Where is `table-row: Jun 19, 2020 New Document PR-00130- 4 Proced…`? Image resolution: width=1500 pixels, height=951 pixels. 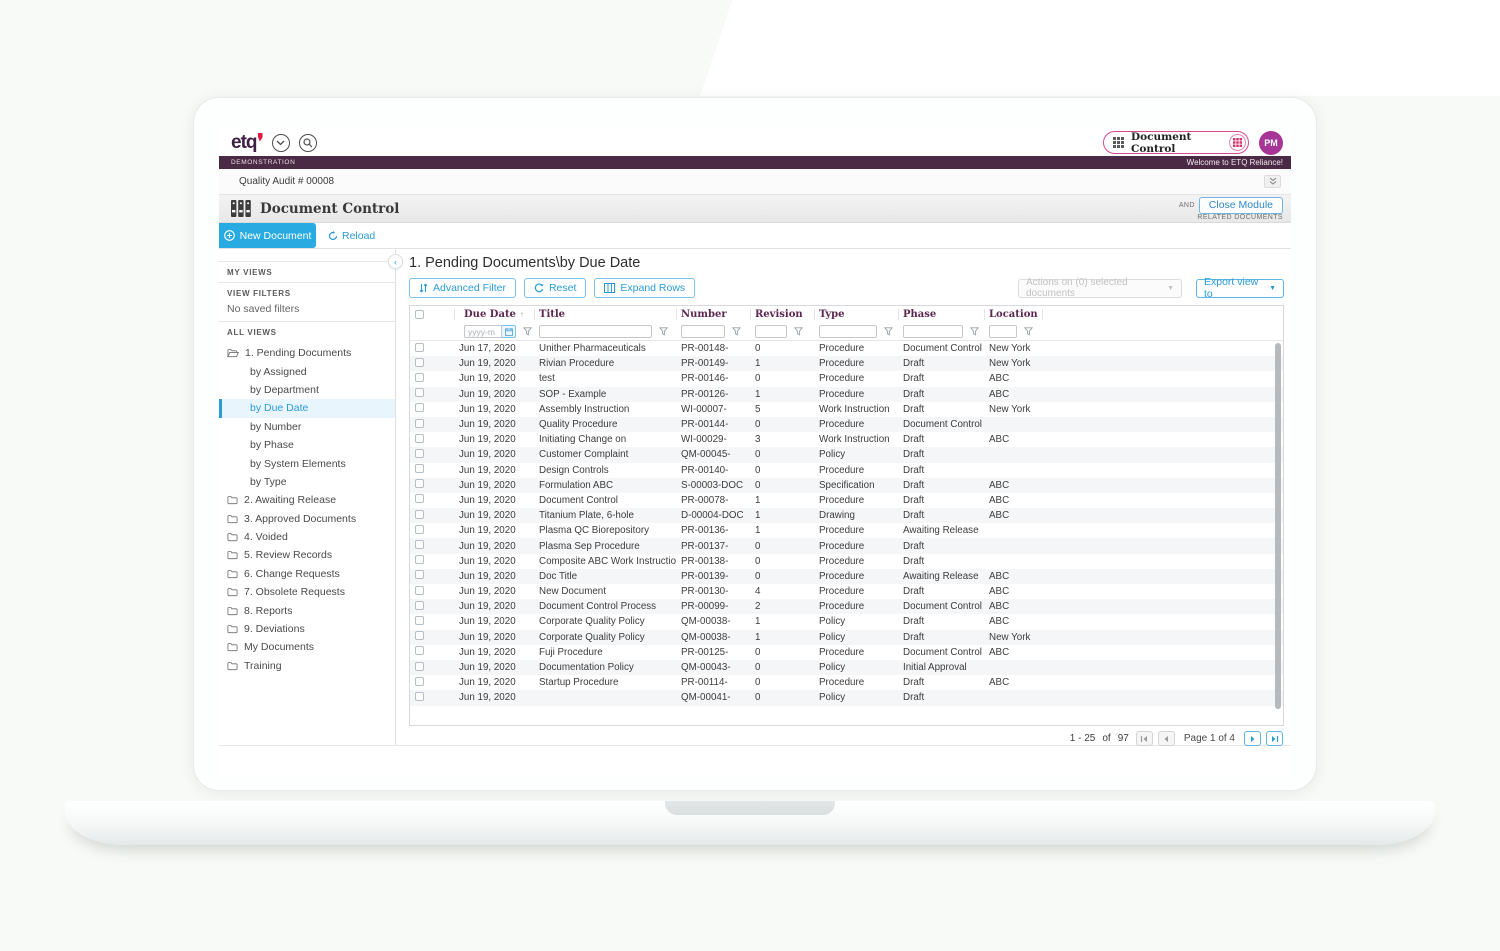 table-row: Jun 19, 2020 New Document PR-00130- 4 Proced… is located at coordinates (846, 591).